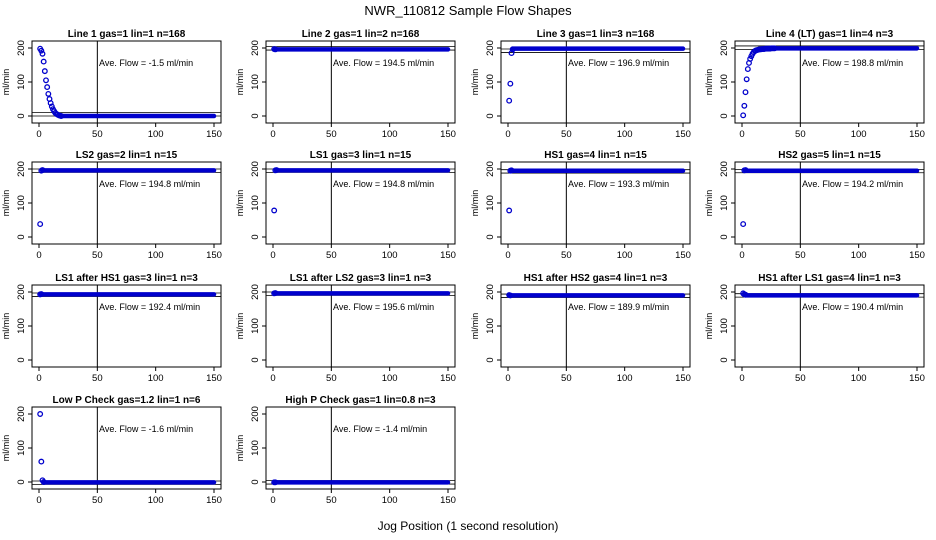 The width and height of the screenshot is (936, 540). I want to click on figure-title: NWR_110812 Sample Flow Shapes, so click(468, 10).